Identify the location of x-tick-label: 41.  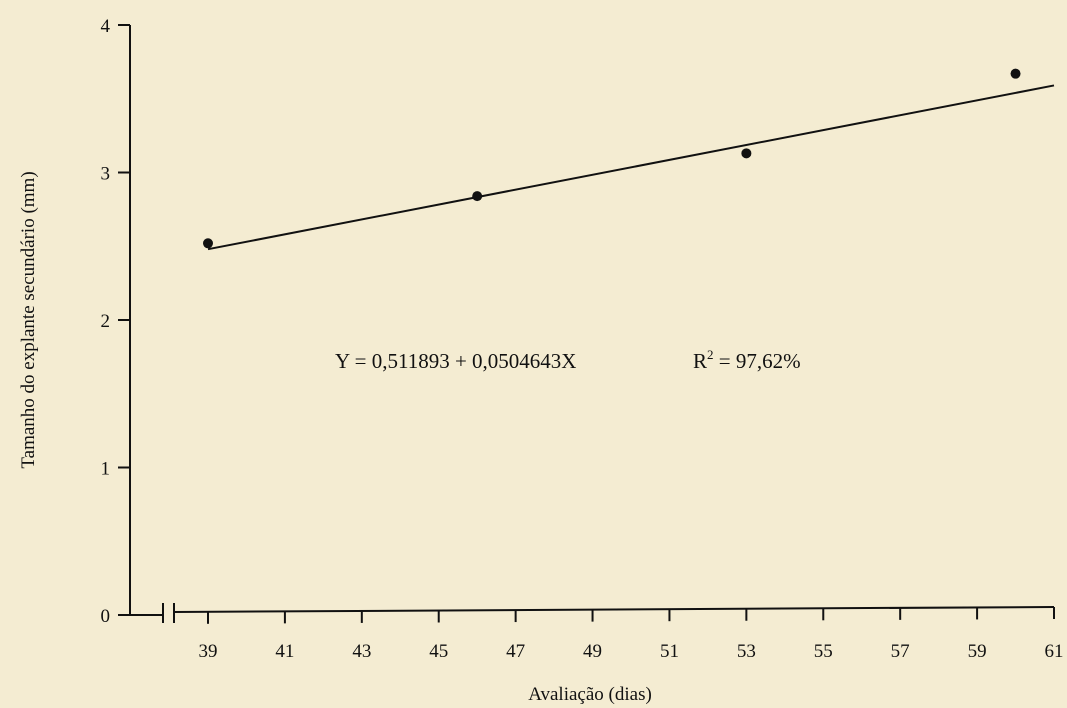
(284, 651).